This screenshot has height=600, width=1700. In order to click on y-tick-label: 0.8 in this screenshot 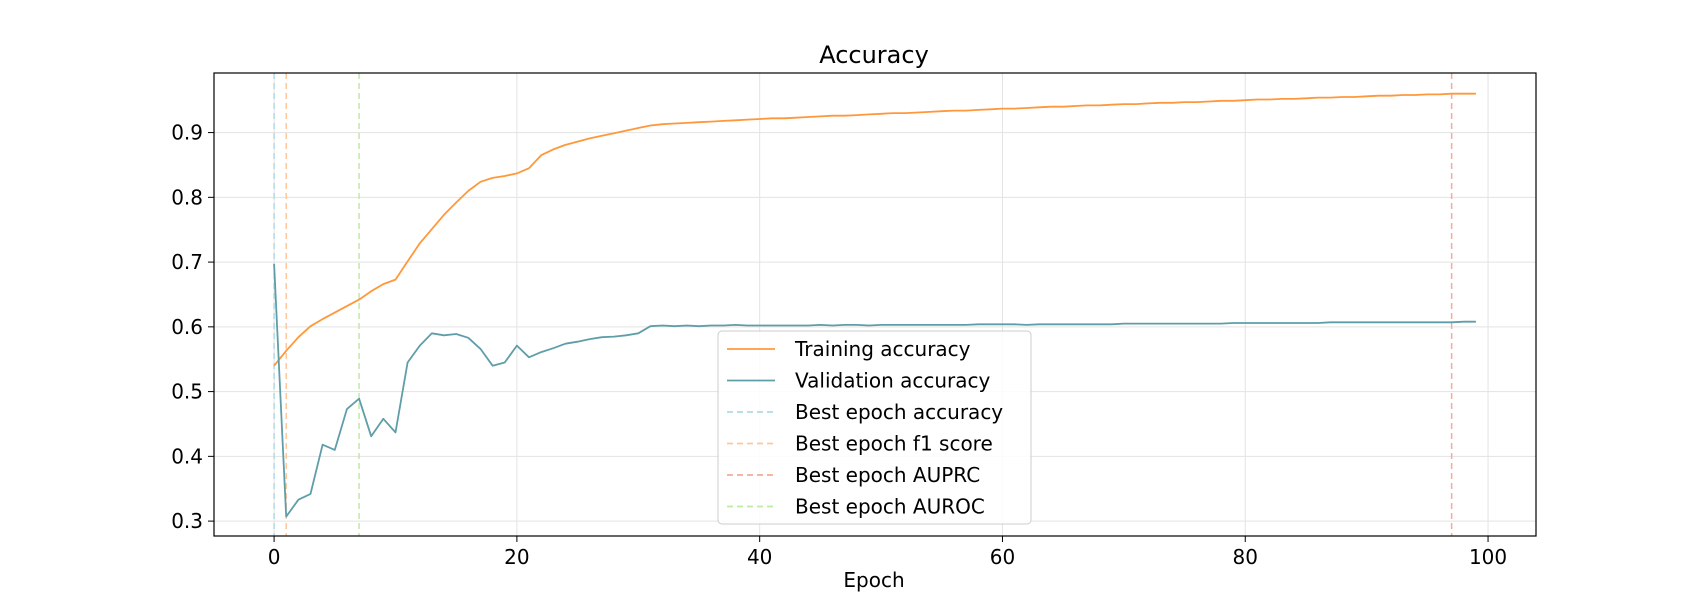, I will do `click(187, 197)`.